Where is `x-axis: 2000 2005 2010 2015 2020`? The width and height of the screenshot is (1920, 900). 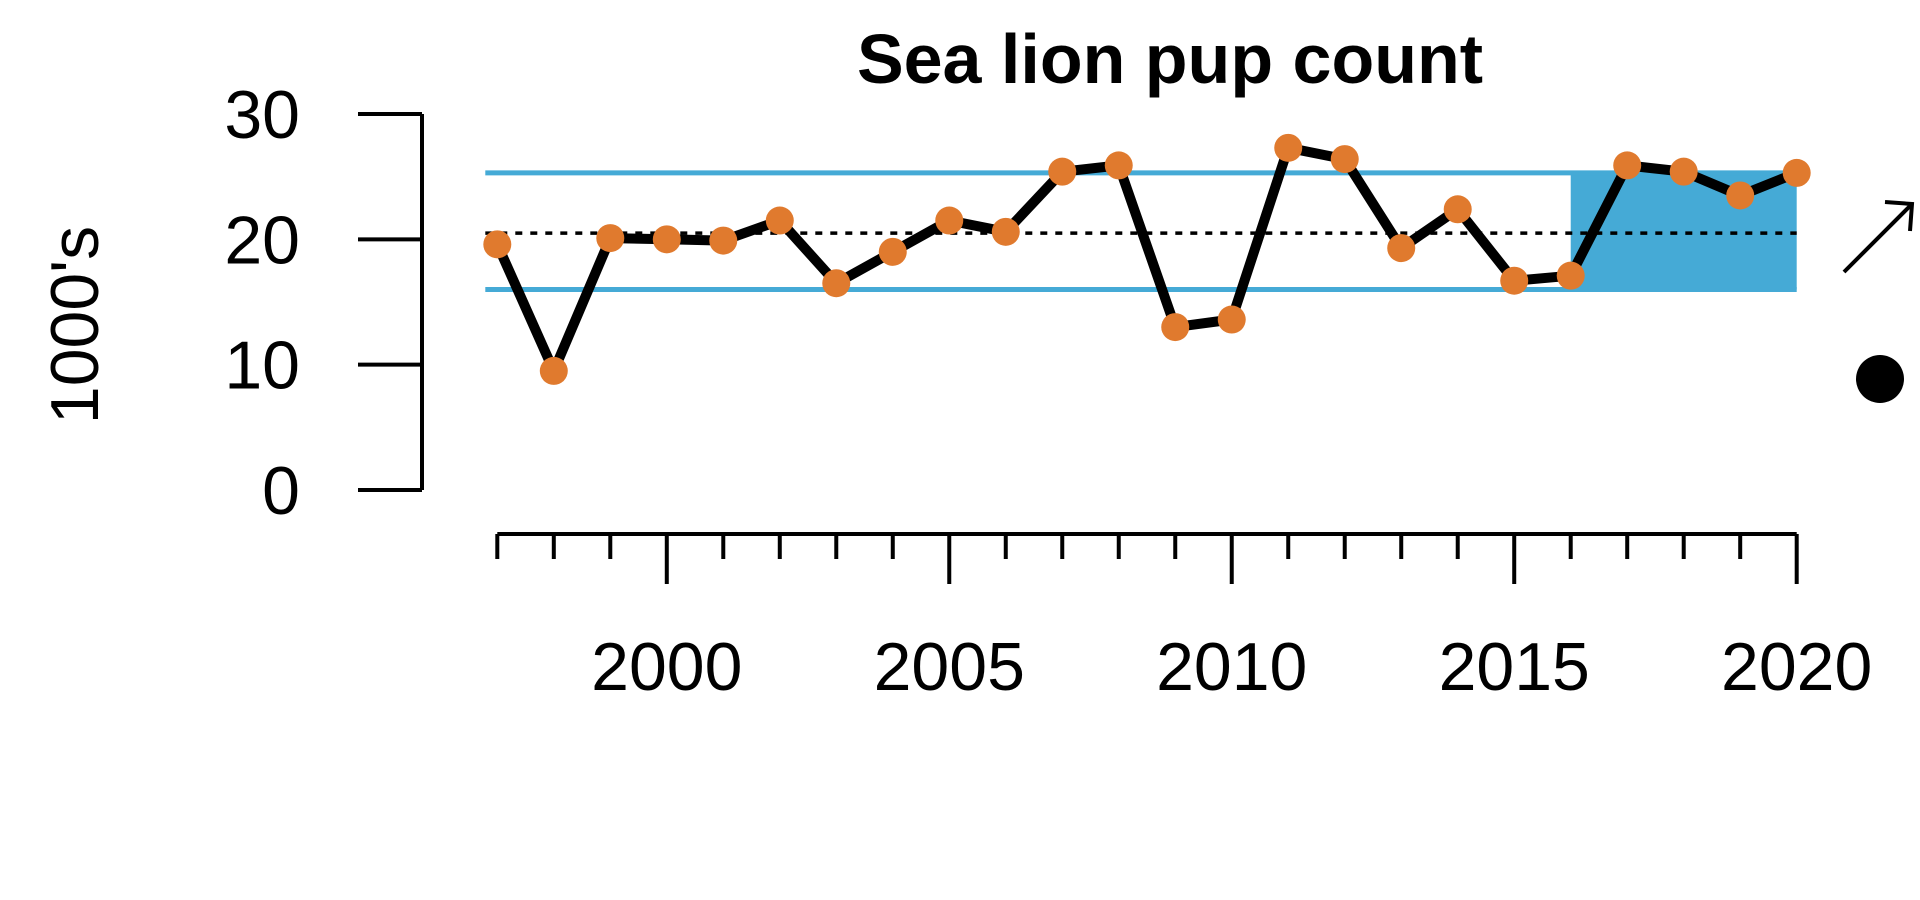
x-axis: 2000 2005 2010 2015 2020 is located at coordinates (1183, 618).